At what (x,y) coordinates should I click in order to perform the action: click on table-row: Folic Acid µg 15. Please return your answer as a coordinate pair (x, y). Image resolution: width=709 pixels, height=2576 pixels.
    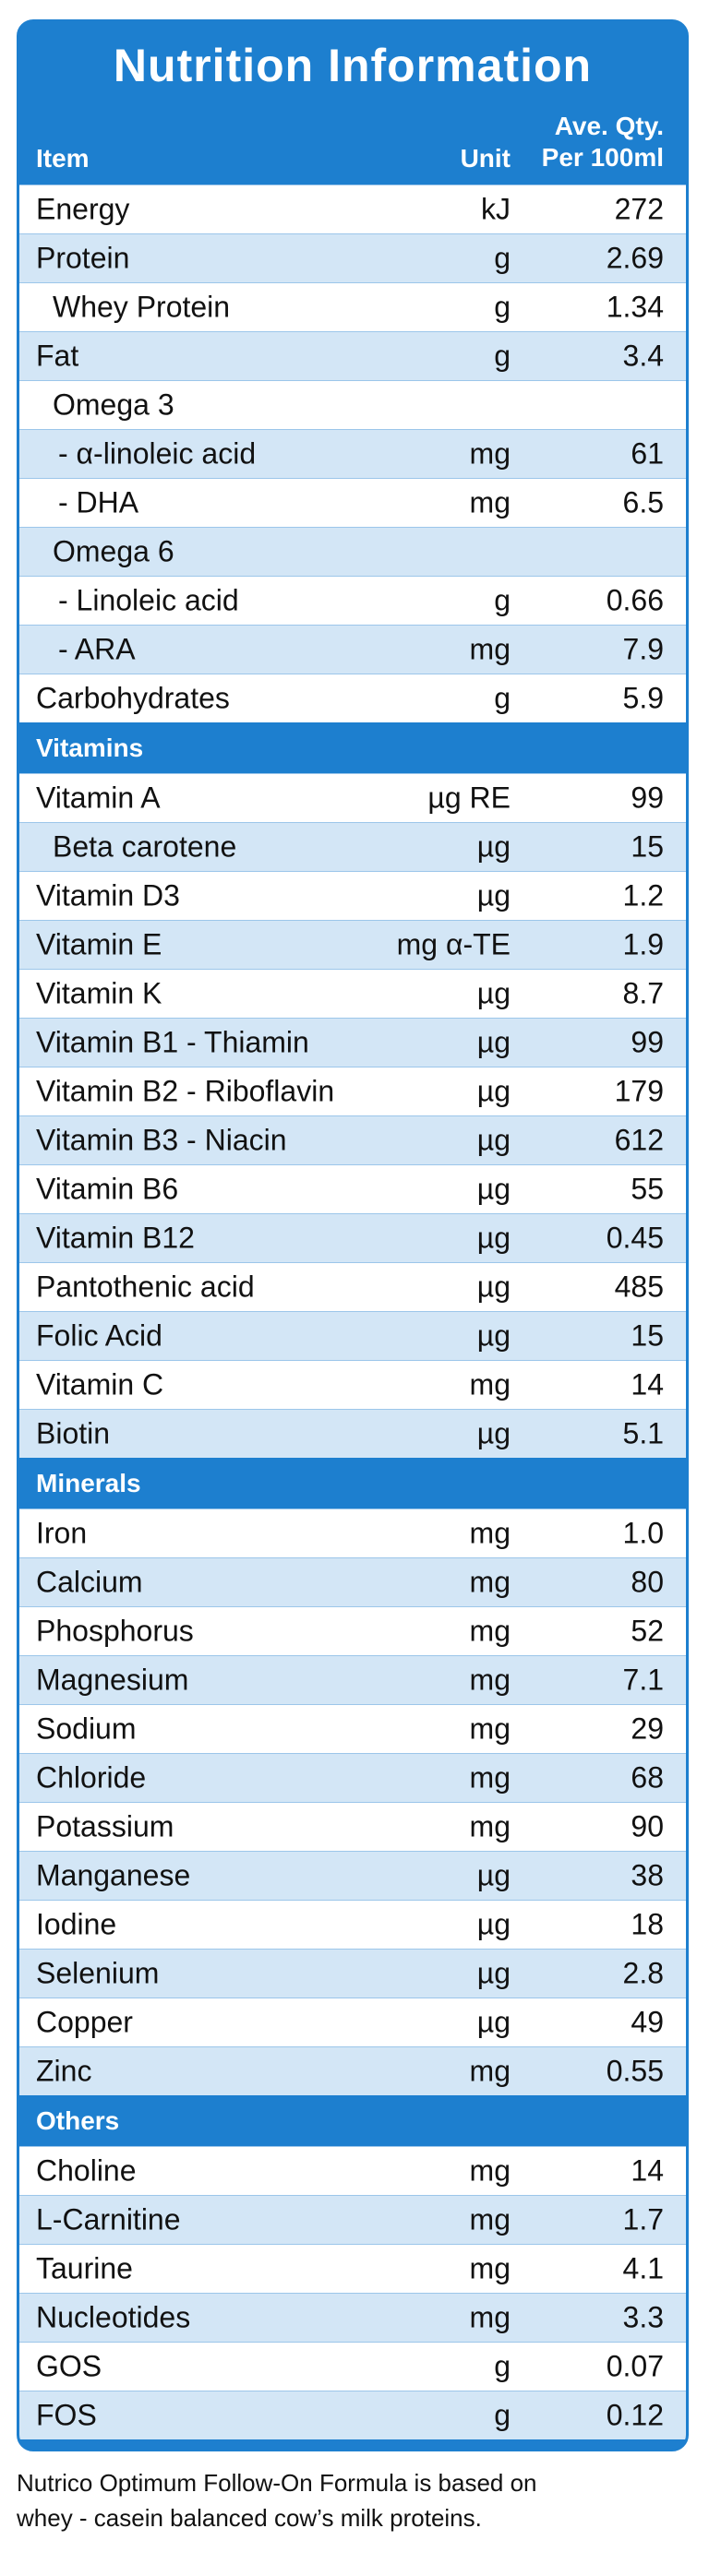
    Looking at the image, I should click on (353, 1335).